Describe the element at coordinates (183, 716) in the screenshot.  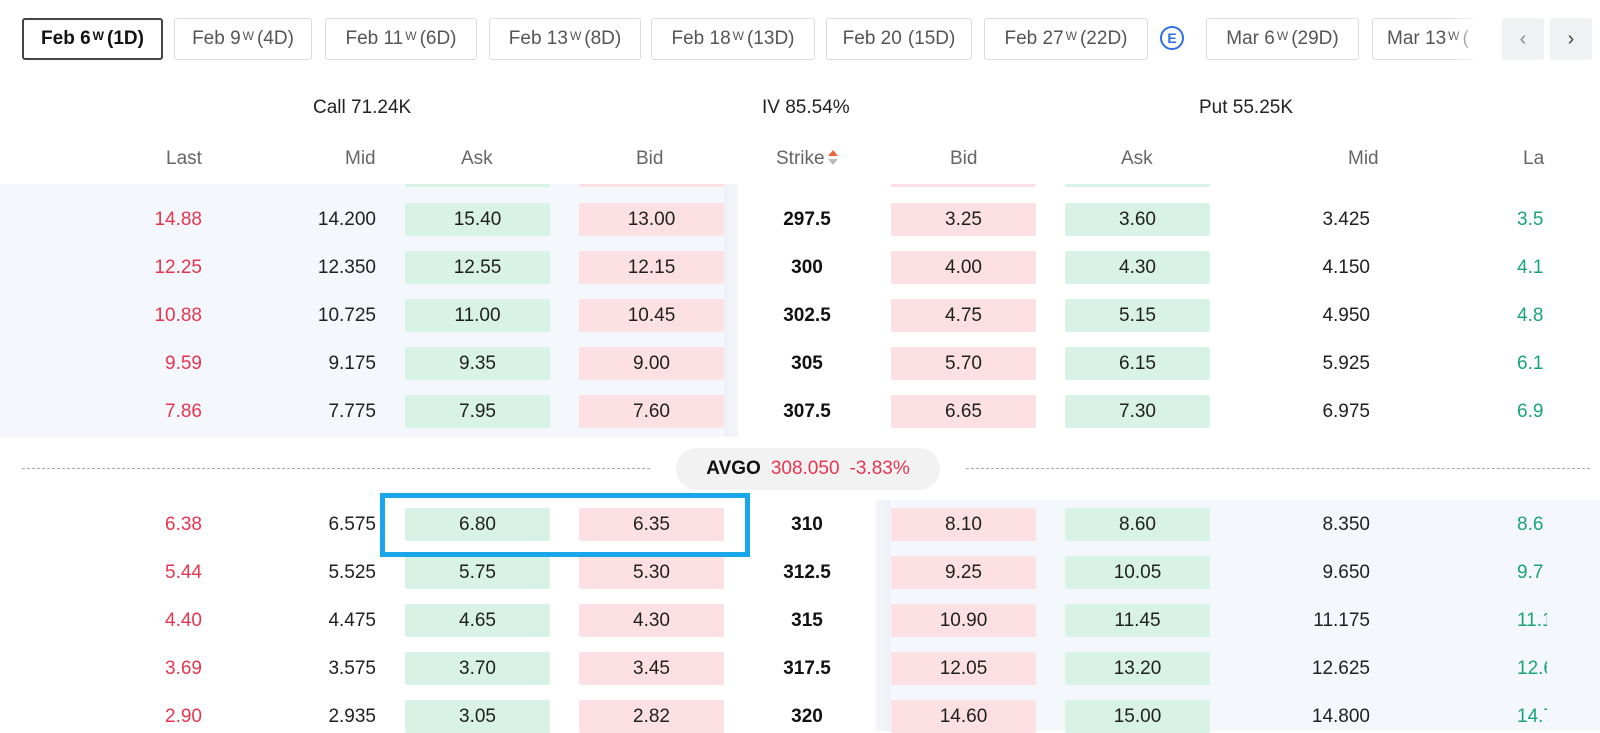
I see `call-last-cell: 2.90` at that location.